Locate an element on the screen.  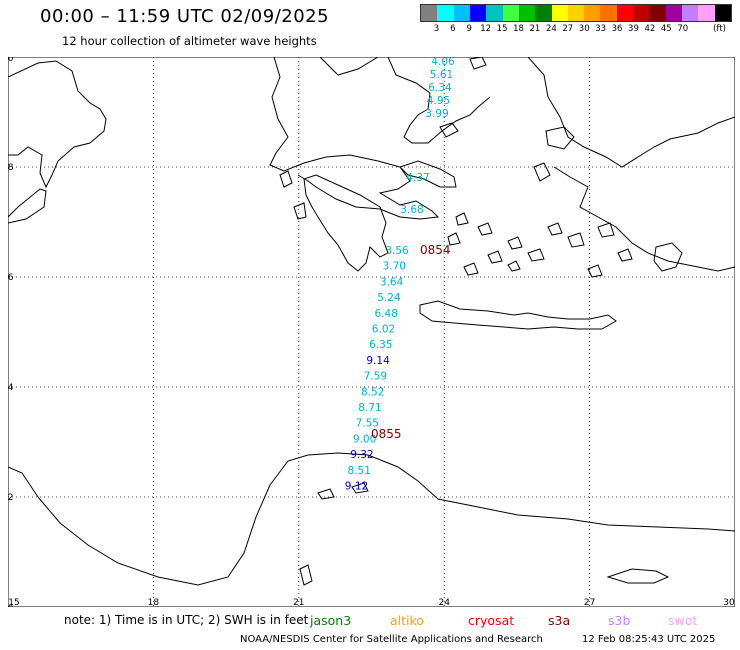
legend-tick-label: 6 is located at coordinates (453, 29).